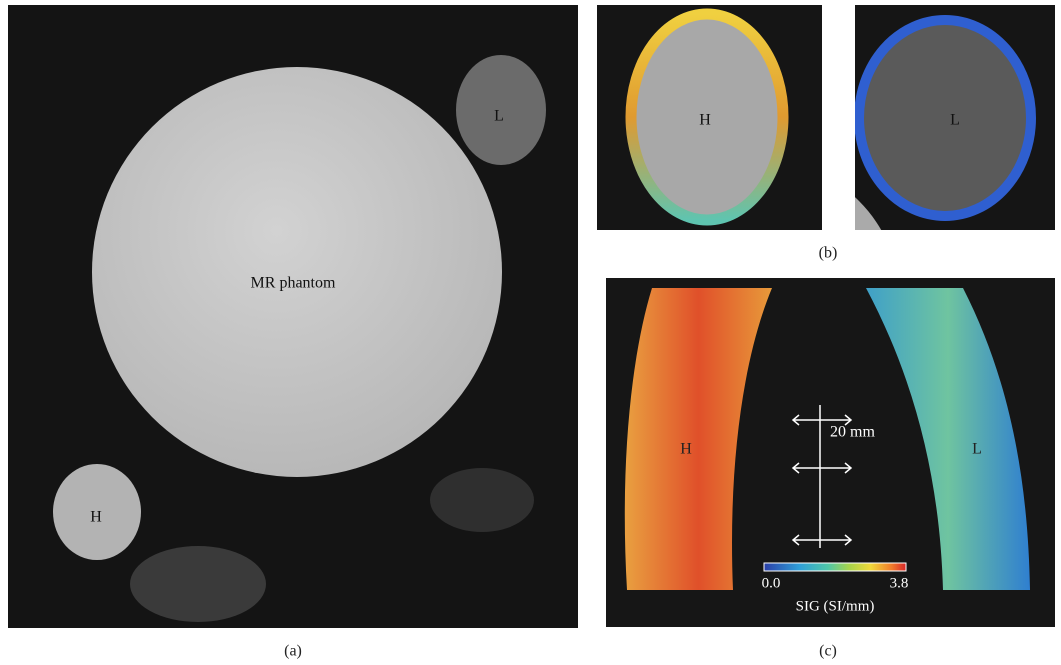  I want to click on colorbar-title: SIG (SI/mm), so click(835, 606).